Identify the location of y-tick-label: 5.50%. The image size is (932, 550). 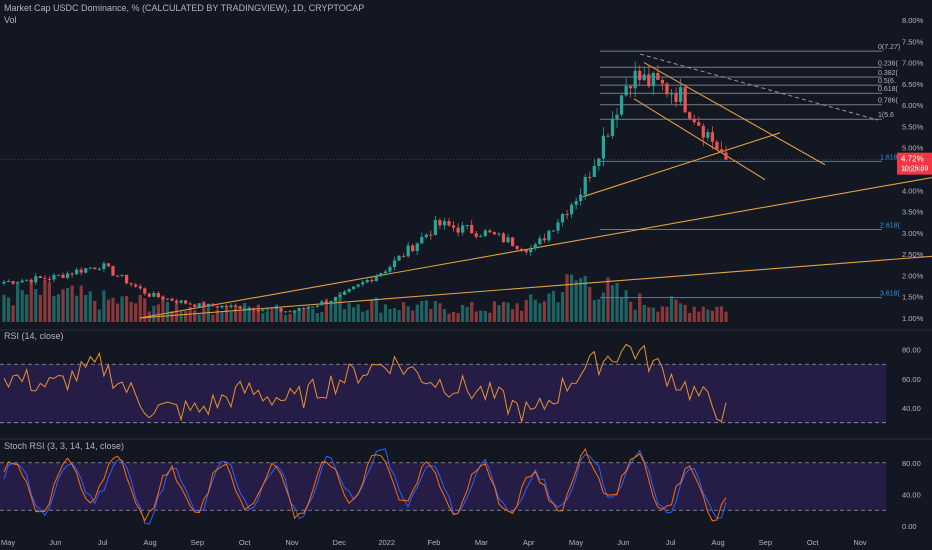
(913, 126).